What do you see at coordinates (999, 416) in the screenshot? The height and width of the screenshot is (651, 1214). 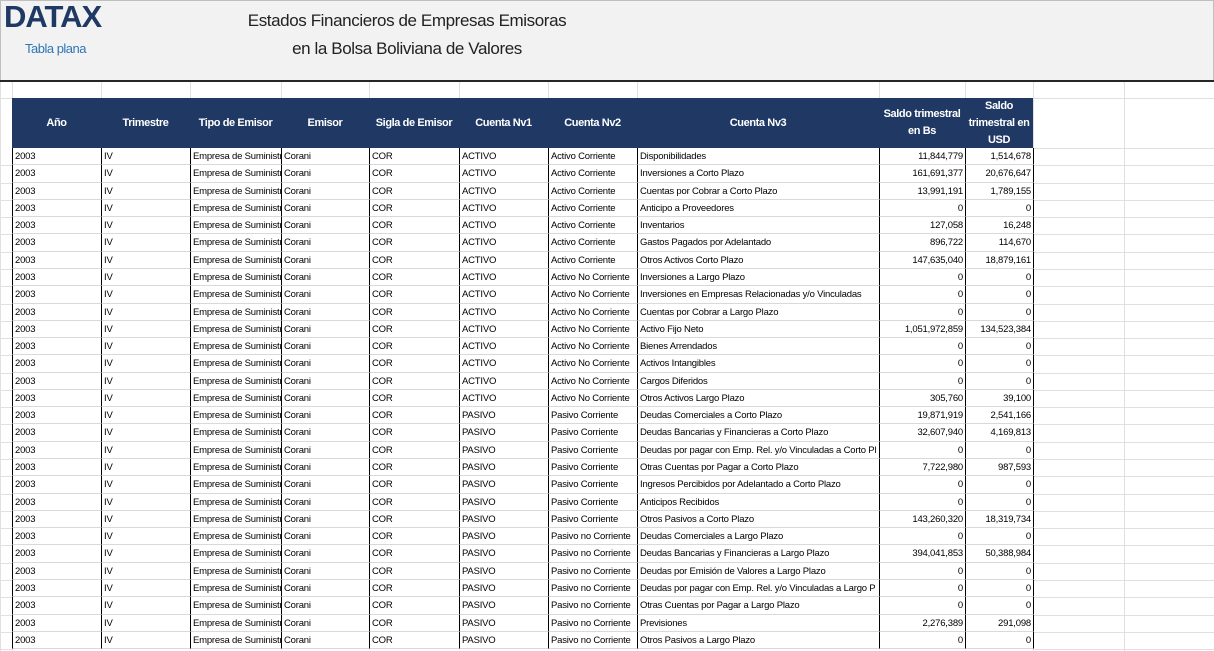 I see `table-cell: 2,541,166` at bounding box center [999, 416].